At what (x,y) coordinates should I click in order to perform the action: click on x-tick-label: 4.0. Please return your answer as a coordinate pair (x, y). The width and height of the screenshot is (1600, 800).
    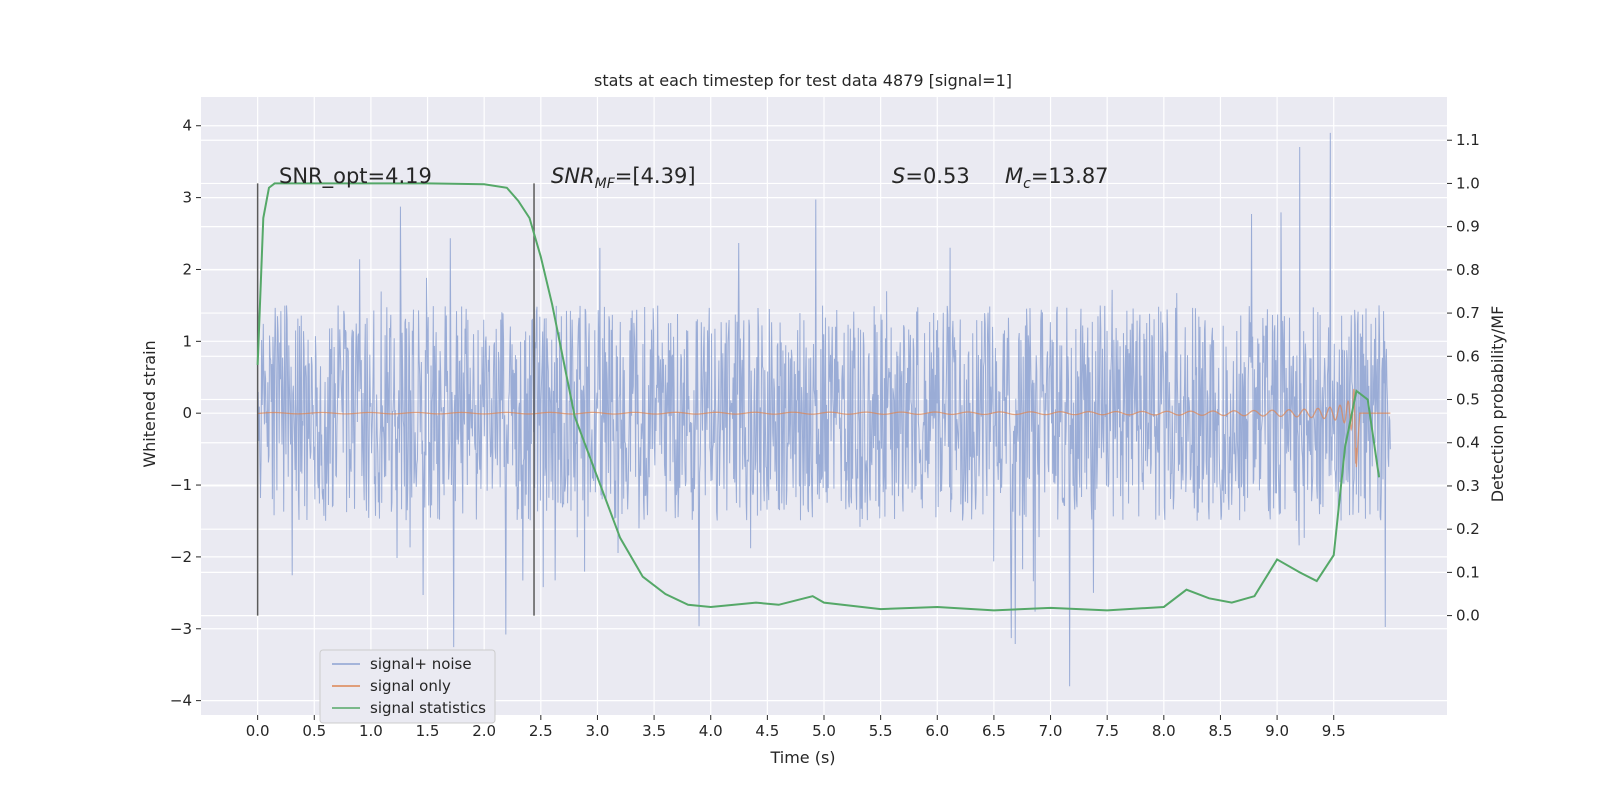
    Looking at the image, I should click on (711, 731).